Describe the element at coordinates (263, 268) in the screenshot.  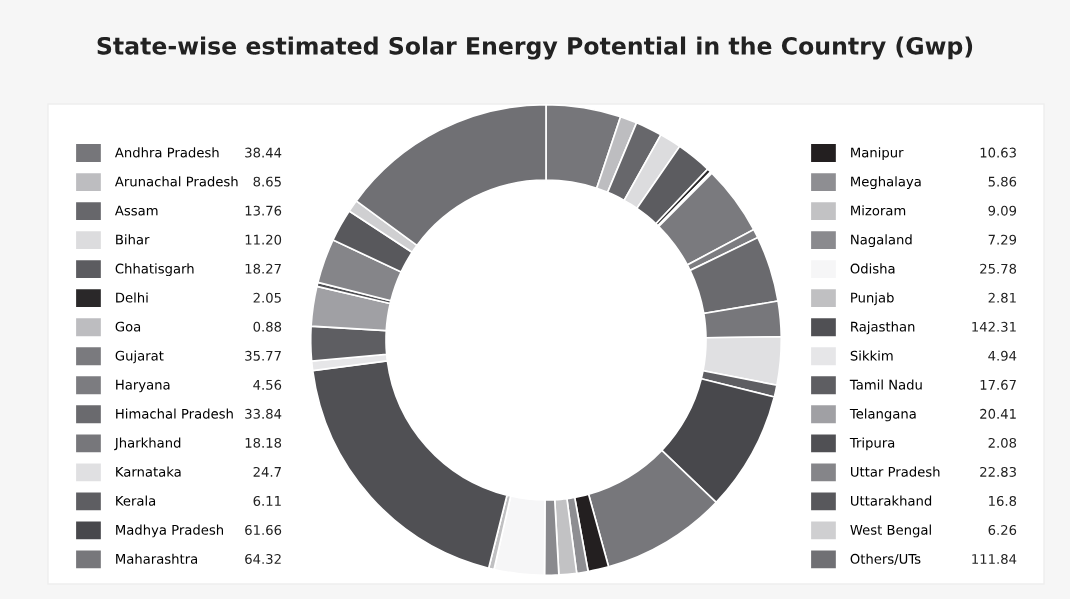
I see `data-label: 18.27` at that location.